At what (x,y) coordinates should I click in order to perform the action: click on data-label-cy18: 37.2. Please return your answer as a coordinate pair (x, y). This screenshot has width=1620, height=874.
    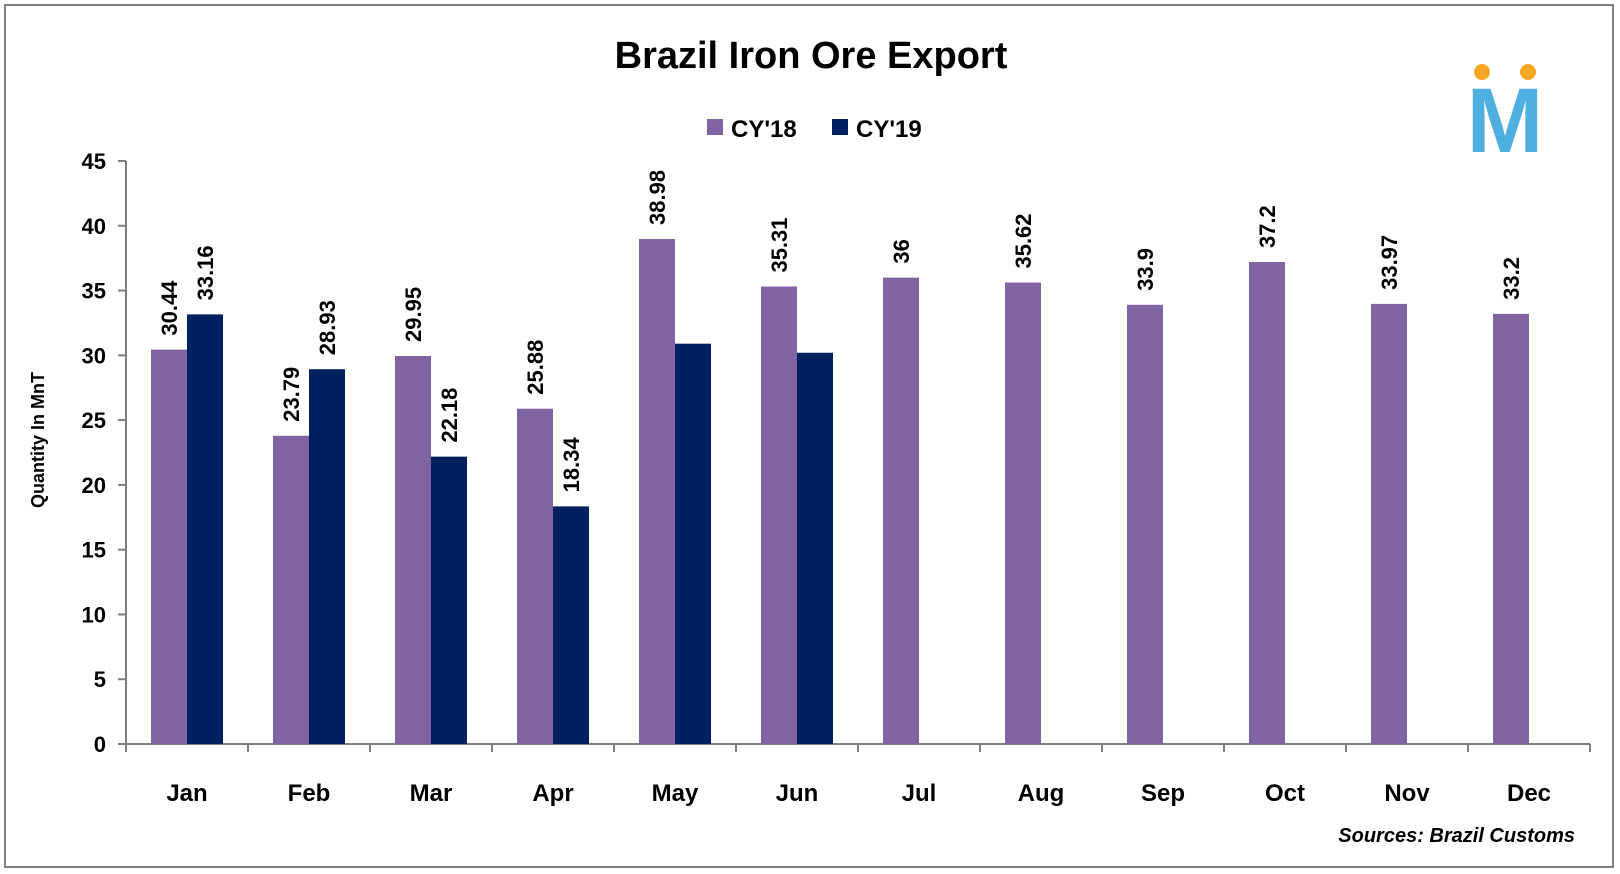
    Looking at the image, I should click on (1267, 226).